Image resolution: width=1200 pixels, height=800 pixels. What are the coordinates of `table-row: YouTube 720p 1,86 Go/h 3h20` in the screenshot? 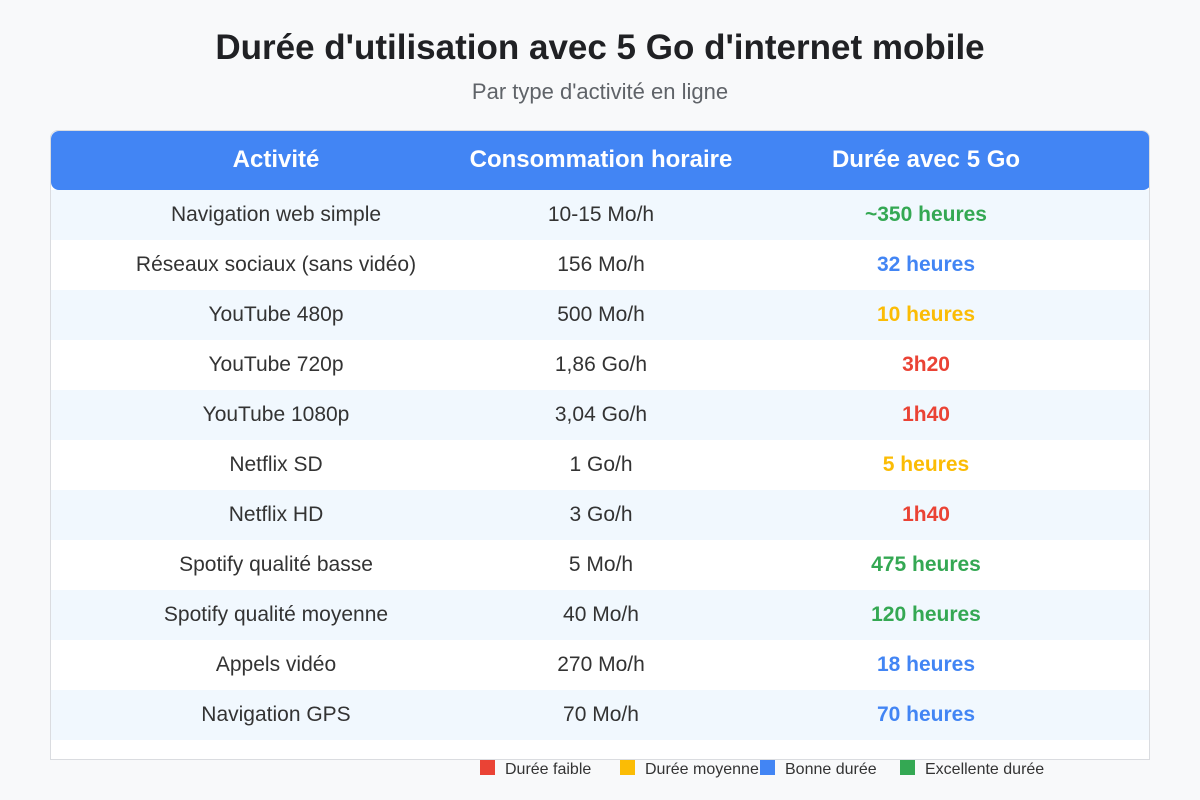 It's located at (600, 365).